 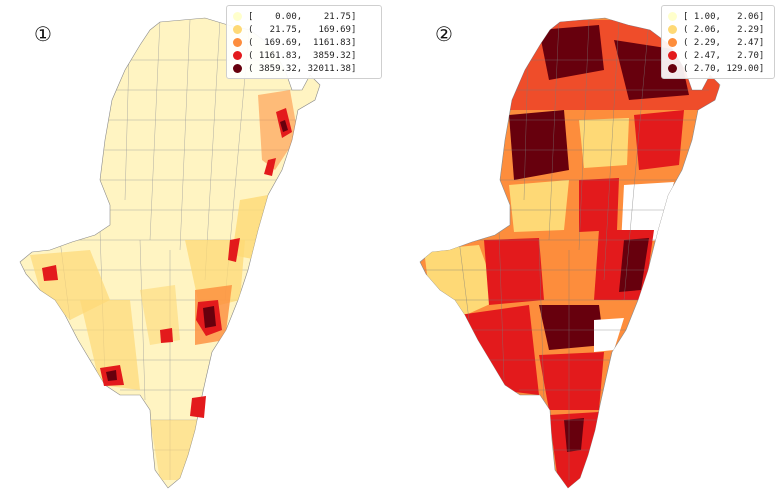 I want to click on legend-label: ( 169.69, 1161.83], so click(x=302, y=42).